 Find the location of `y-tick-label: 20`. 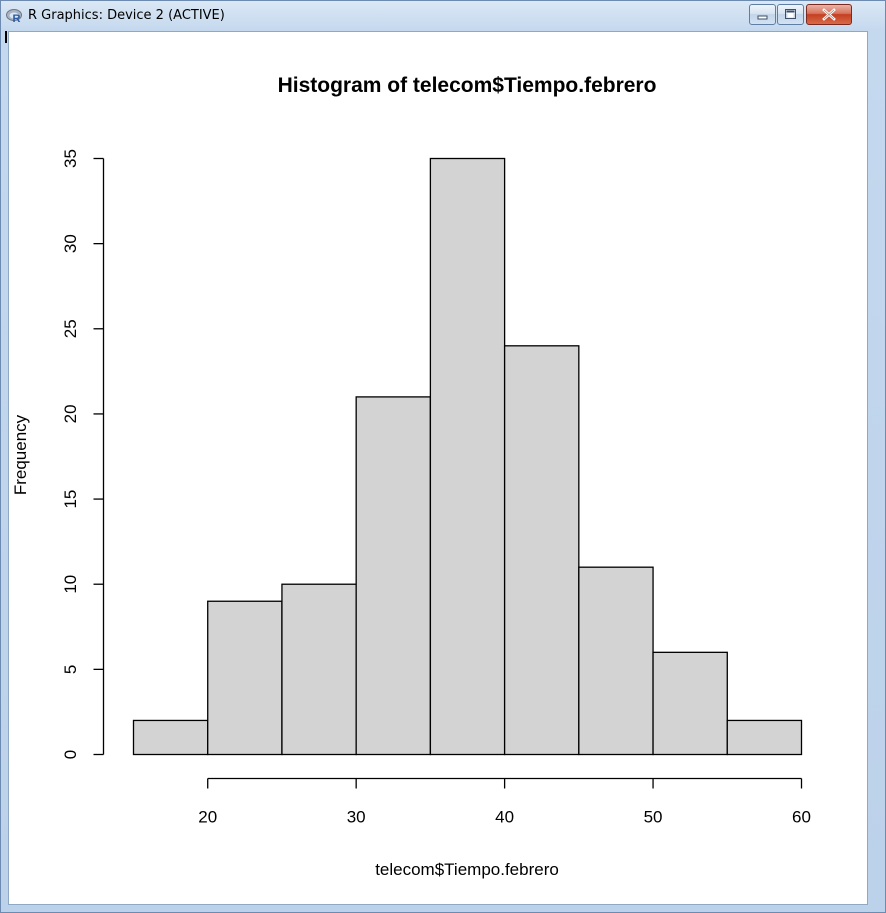

y-tick-label: 20 is located at coordinates (70, 413).